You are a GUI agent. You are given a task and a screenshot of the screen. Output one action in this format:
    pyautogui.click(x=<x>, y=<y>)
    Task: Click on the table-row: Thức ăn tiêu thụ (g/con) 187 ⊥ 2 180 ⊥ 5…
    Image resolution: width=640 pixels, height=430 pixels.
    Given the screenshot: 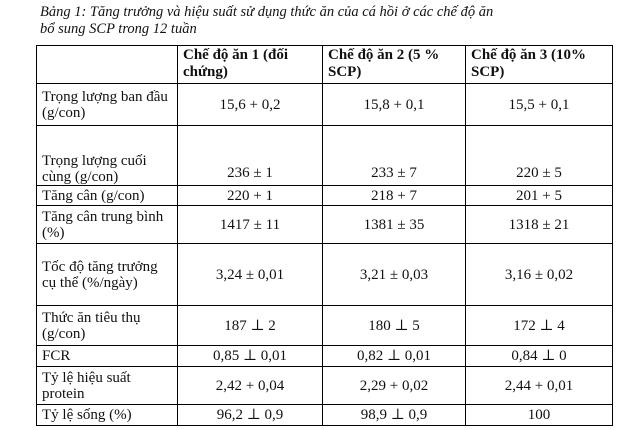 What is the action you would take?
    pyautogui.click(x=324, y=325)
    